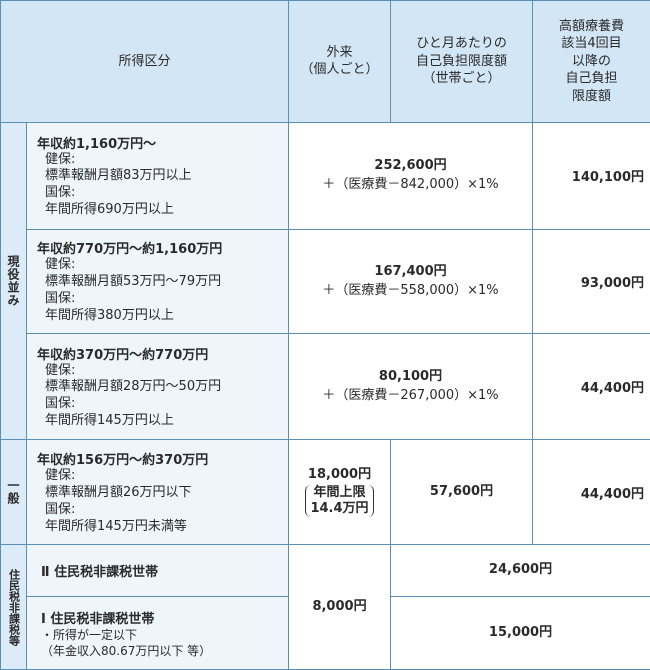 The image size is (650, 670). I want to click on monthly-limit-cell: 252,600円 ＋（医療費－842,000）×1%, so click(411, 175).